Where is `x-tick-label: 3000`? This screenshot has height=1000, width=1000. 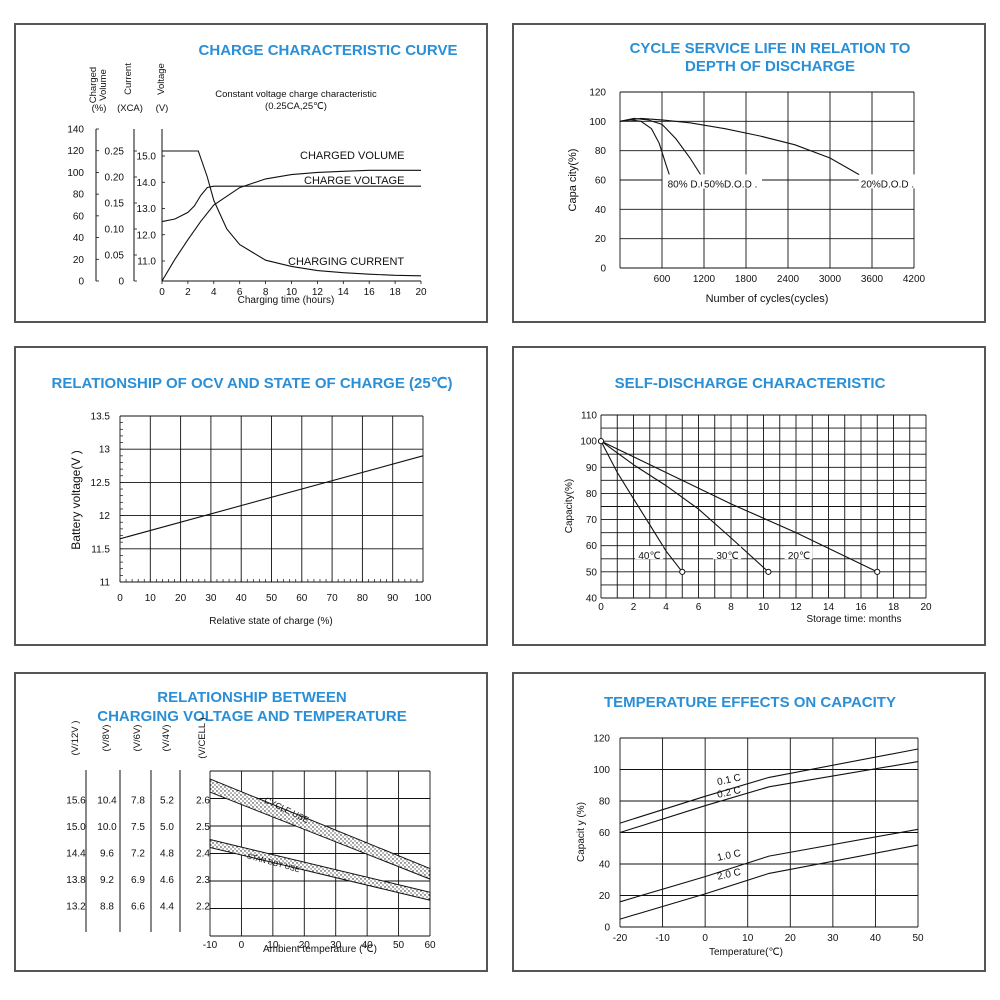 x-tick-label: 3000 is located at coordinates (830, 279).